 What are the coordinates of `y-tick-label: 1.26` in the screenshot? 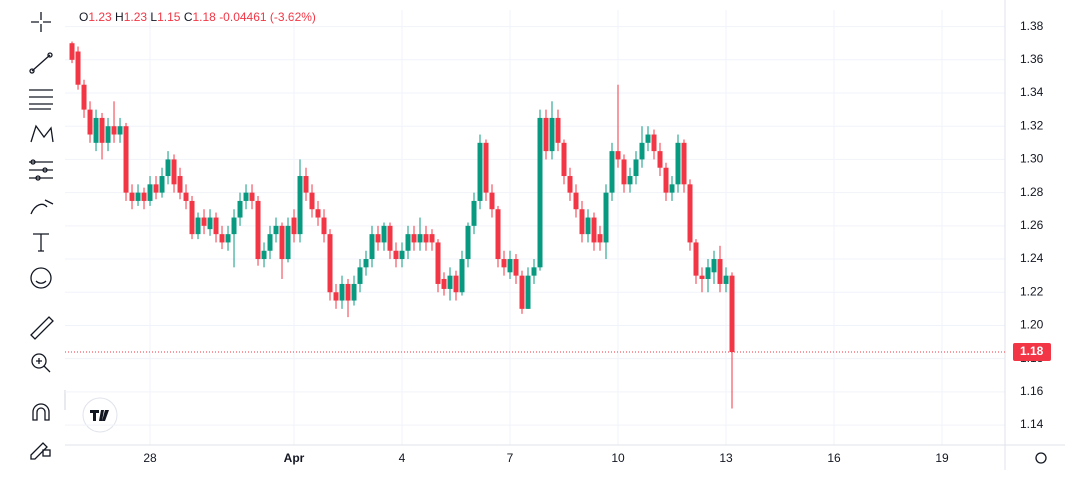 It's located at (1032, 225).